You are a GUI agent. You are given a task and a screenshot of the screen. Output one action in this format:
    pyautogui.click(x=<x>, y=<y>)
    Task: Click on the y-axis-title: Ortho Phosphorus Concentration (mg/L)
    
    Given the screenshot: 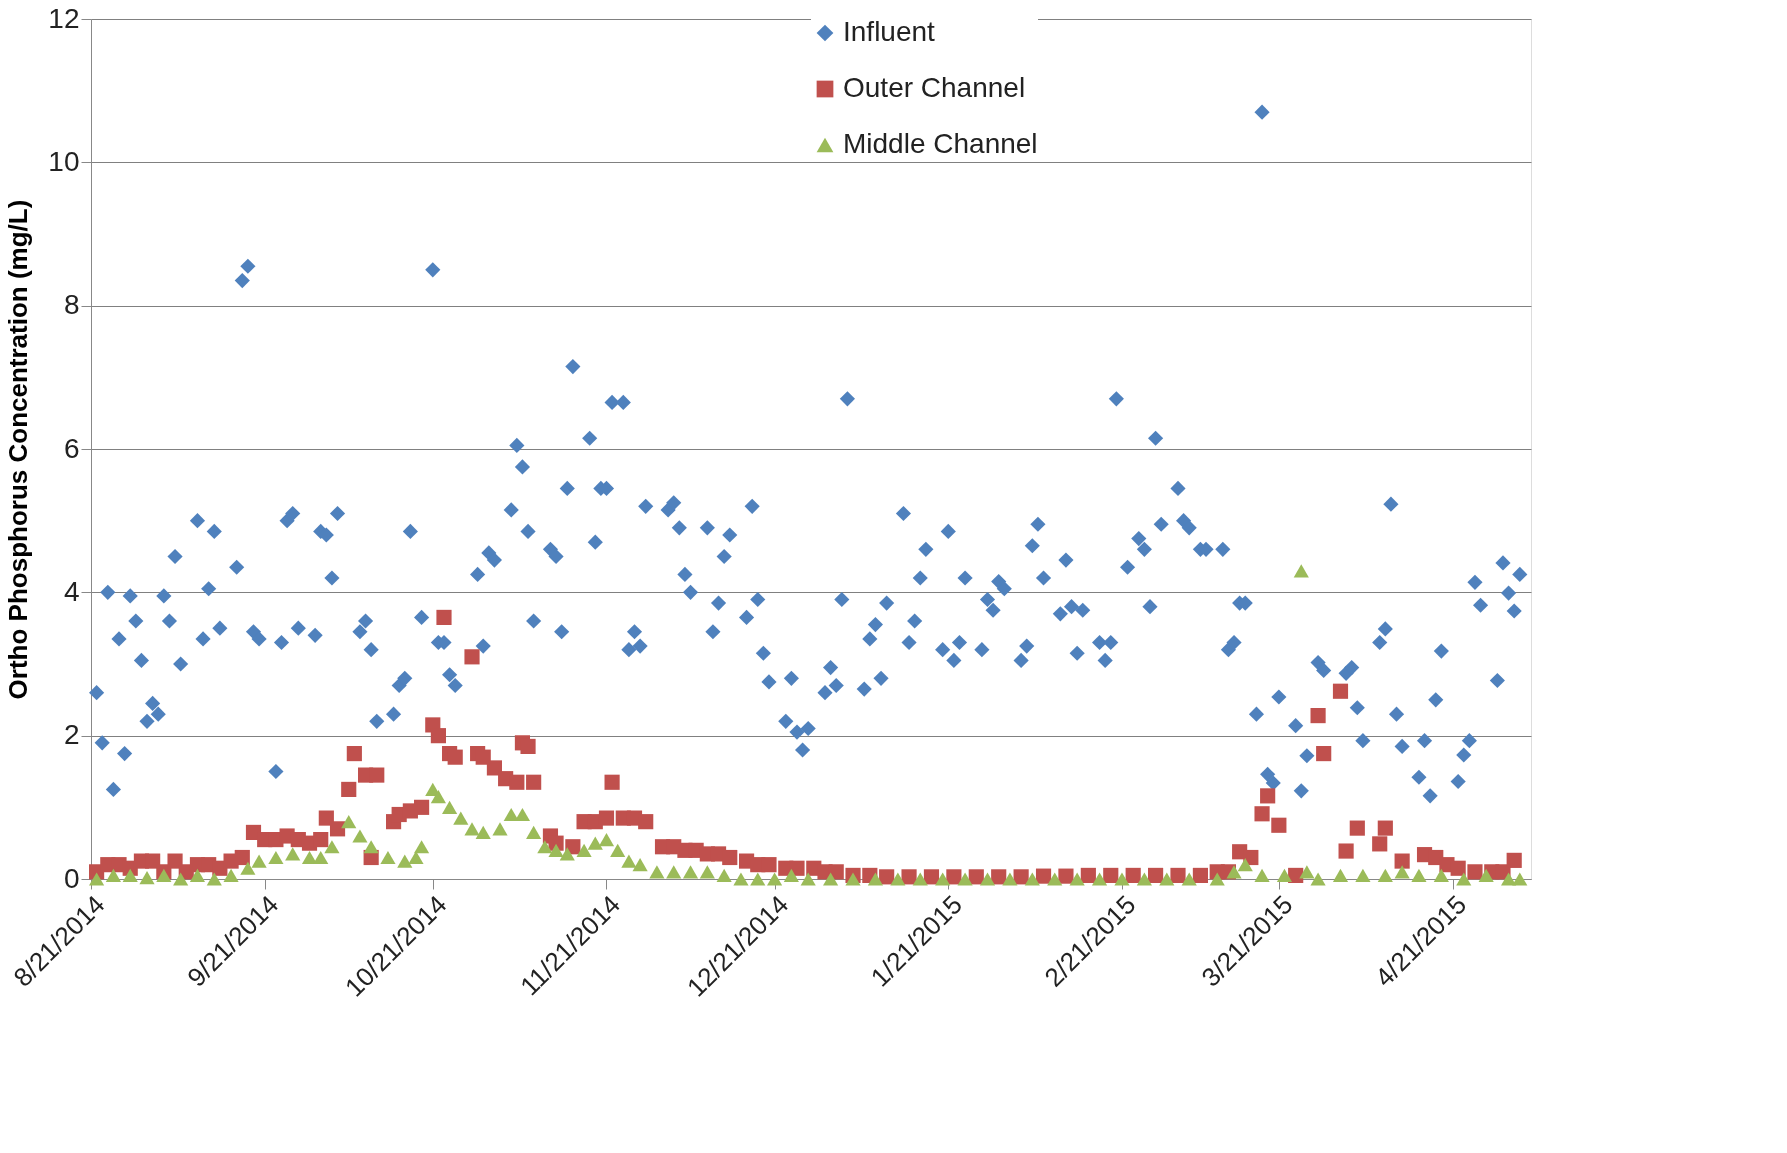 What is the action you would take?
    pyautogui.click(x=18, y=449)
    